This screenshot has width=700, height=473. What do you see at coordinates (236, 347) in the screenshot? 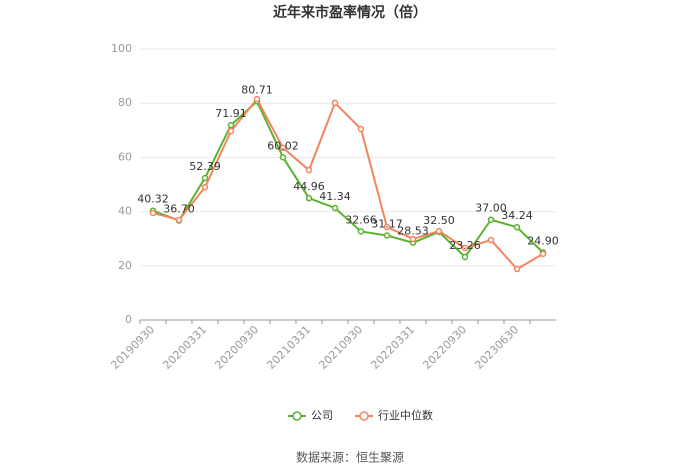
I see `x-tick-label: 20200930` at bounding box center [236, 347].